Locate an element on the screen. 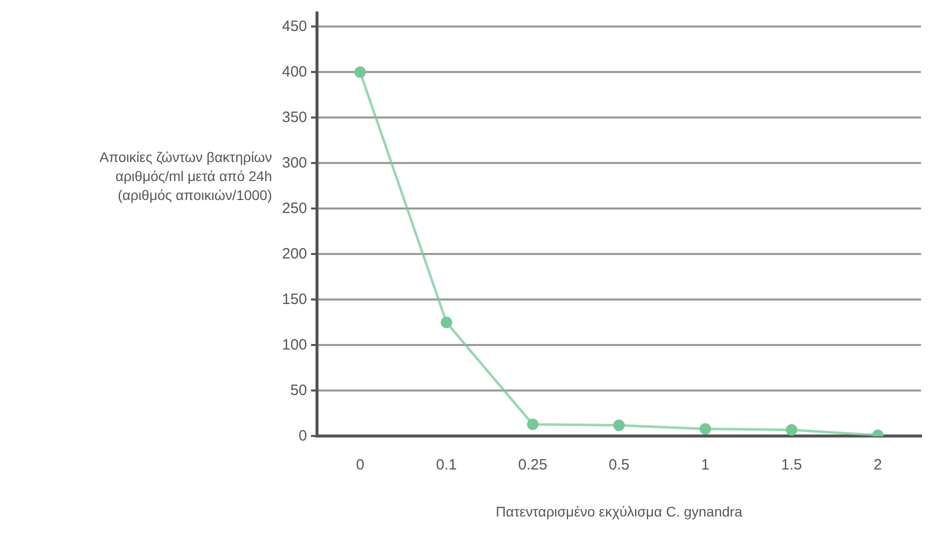 This screenshot has height=533, width=928. y-tick-label: 350 is located at coordinates (295, 117).